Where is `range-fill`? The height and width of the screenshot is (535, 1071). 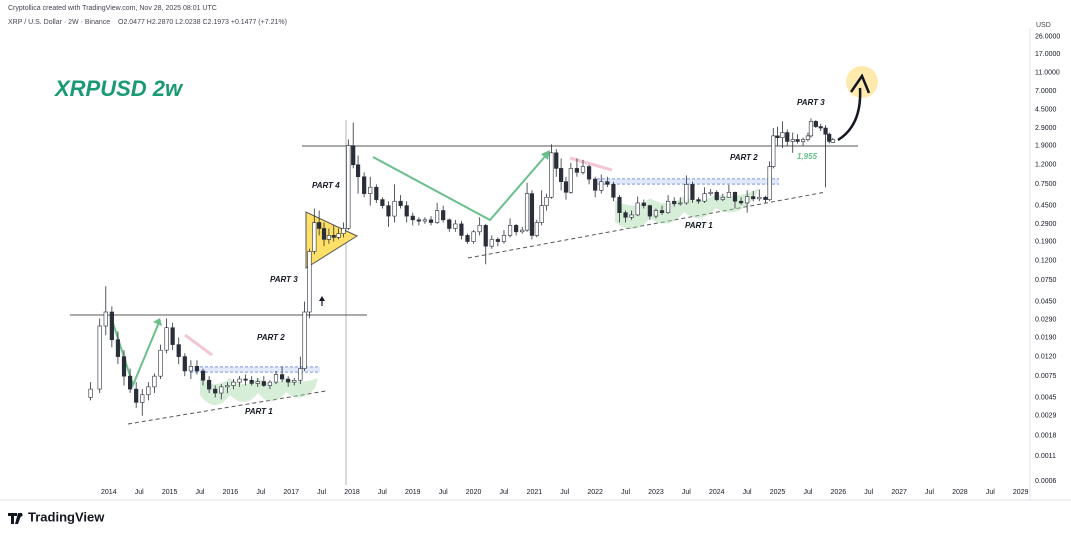
range-fill is located at coordinates (255, 369).